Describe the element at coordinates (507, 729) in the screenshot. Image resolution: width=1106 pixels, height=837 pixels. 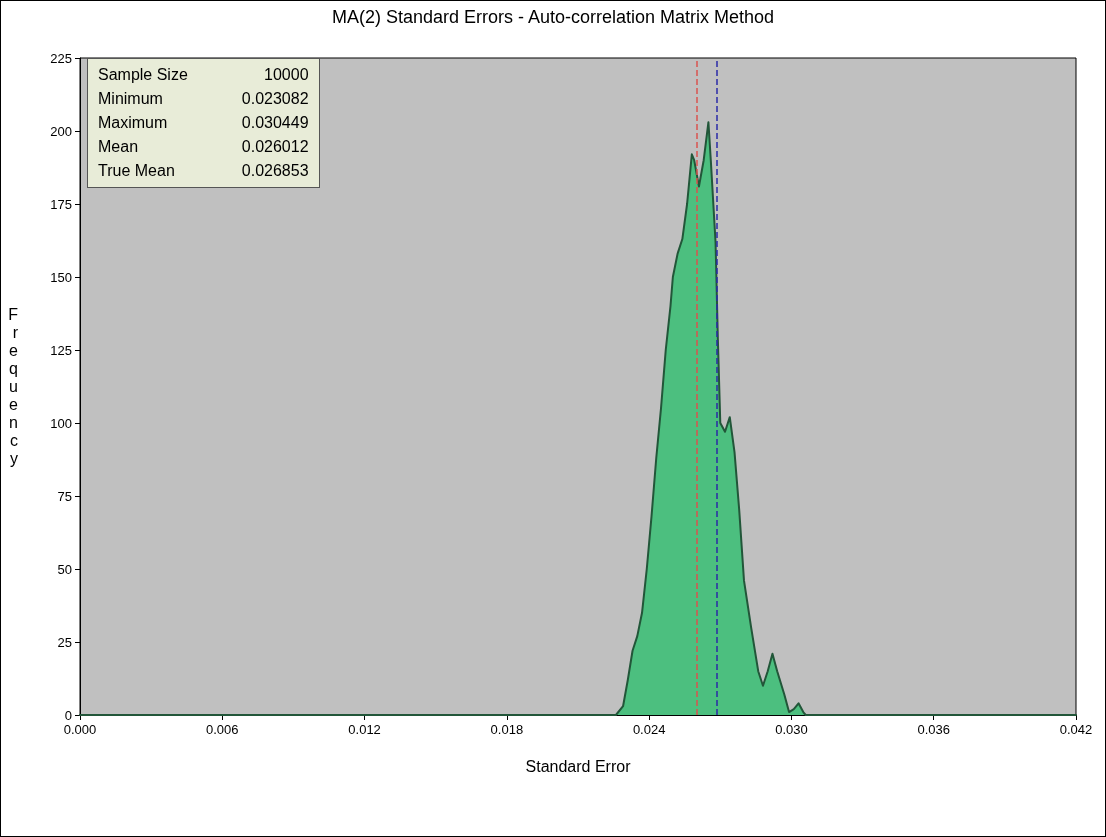
I see `x-tick-label: 0.018` at that location.